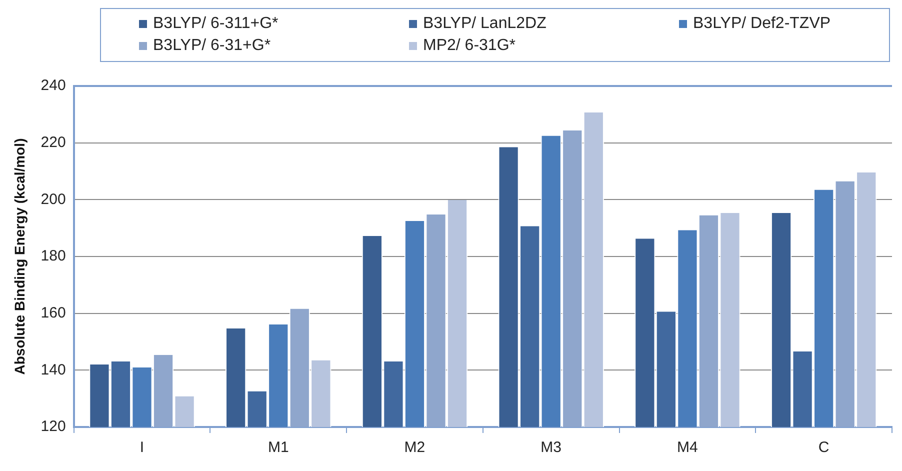 The height and width of the screenshot is (471, 902). I want to click on y-tick-label: 220, so click(53, 142).